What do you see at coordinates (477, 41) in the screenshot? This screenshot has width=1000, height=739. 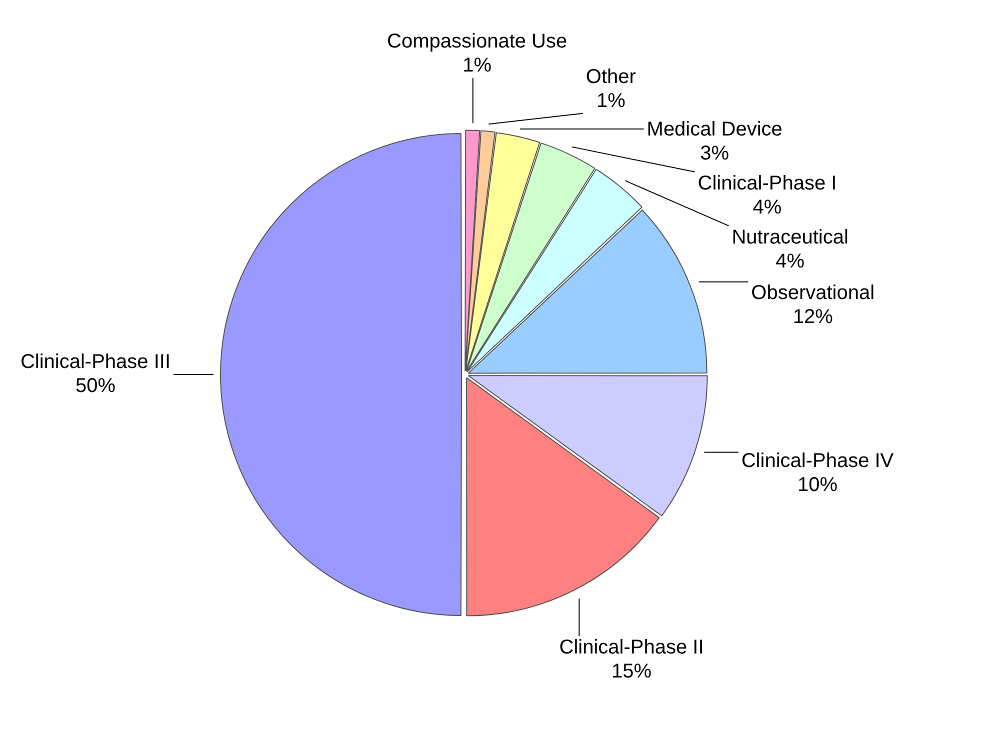 I see `slice-label: Compassionate Use` at bounding box center [477, 41].